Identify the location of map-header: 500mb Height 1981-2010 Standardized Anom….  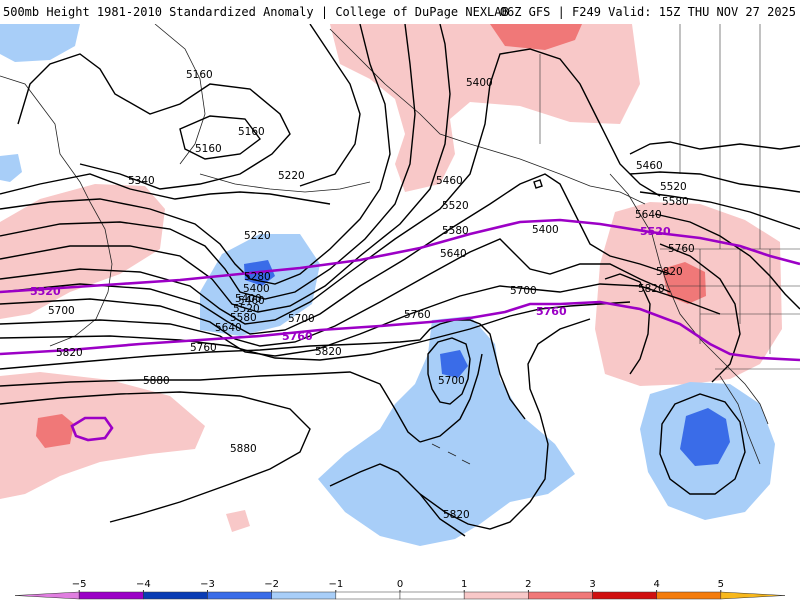
(400, 12).